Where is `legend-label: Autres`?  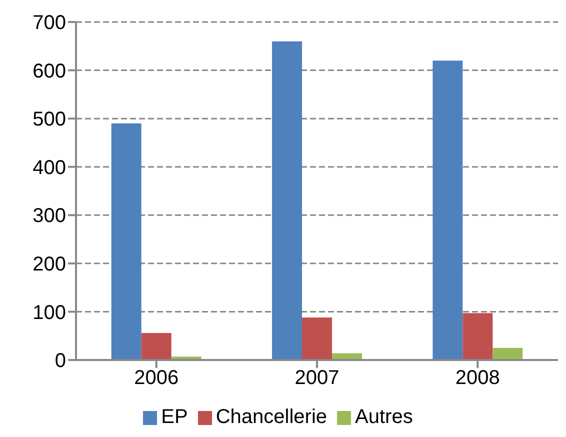 legend-label: Autres is located at coordinates (384, 417).